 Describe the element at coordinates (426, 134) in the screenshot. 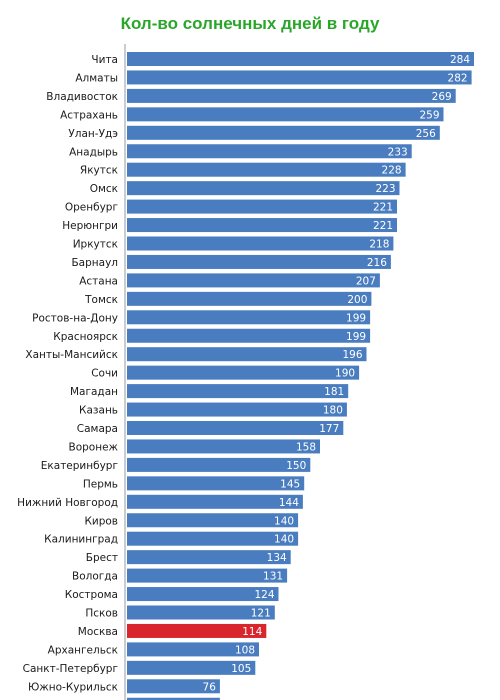

I see `value-label: 256` at that location.